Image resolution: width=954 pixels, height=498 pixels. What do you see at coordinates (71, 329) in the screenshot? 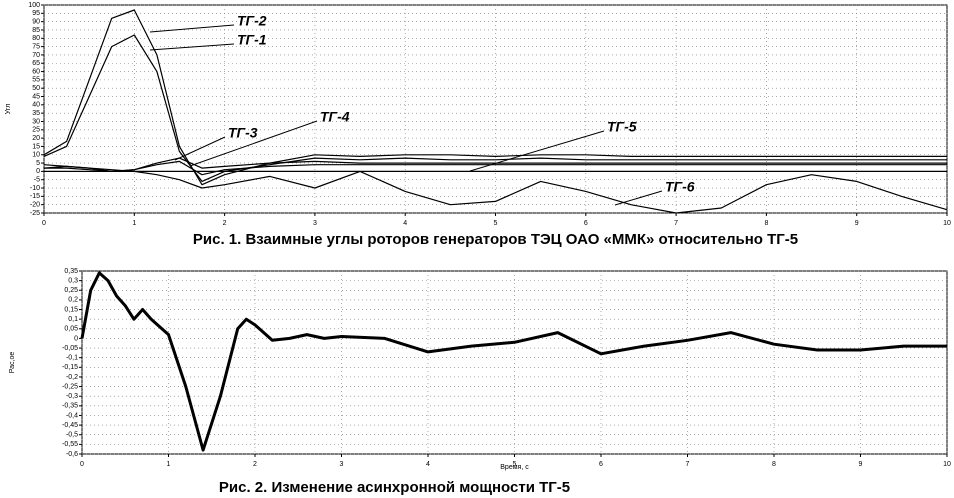
I see `y-tick-label: 0,05` at bounding box center [71, 329].